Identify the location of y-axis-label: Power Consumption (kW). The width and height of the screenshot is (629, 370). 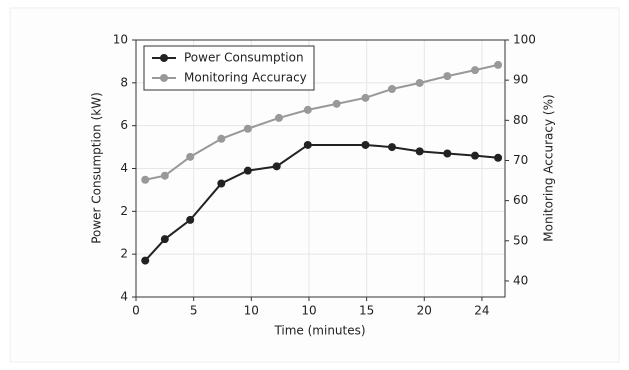
(97, 168).